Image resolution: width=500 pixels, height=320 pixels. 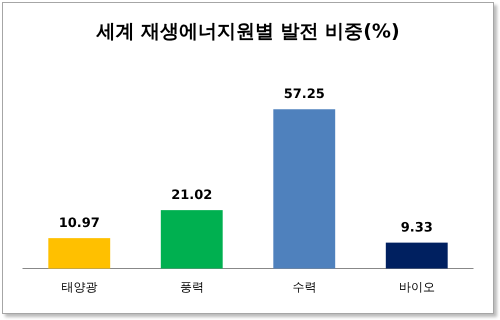 What do you see at coordinates (79, 287) in the screenshot?
I see `x-tick-label: 태양광` at bounding box center [79, 287].